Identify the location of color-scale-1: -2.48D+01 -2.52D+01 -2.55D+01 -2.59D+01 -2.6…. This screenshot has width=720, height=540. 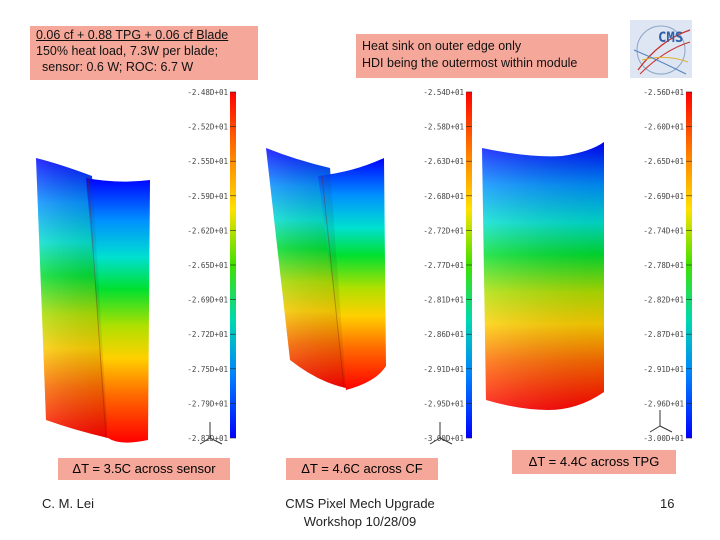
(211, 265).